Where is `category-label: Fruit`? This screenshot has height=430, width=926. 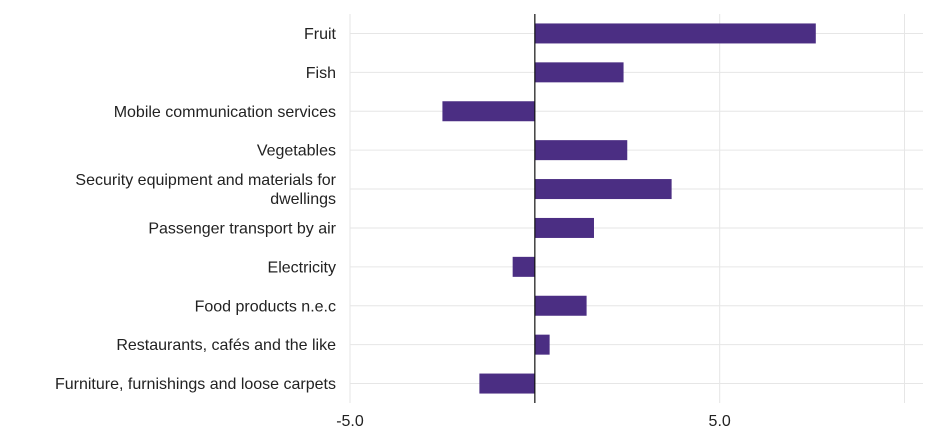 category-label: Fruit is located at coordinates (320, 34).